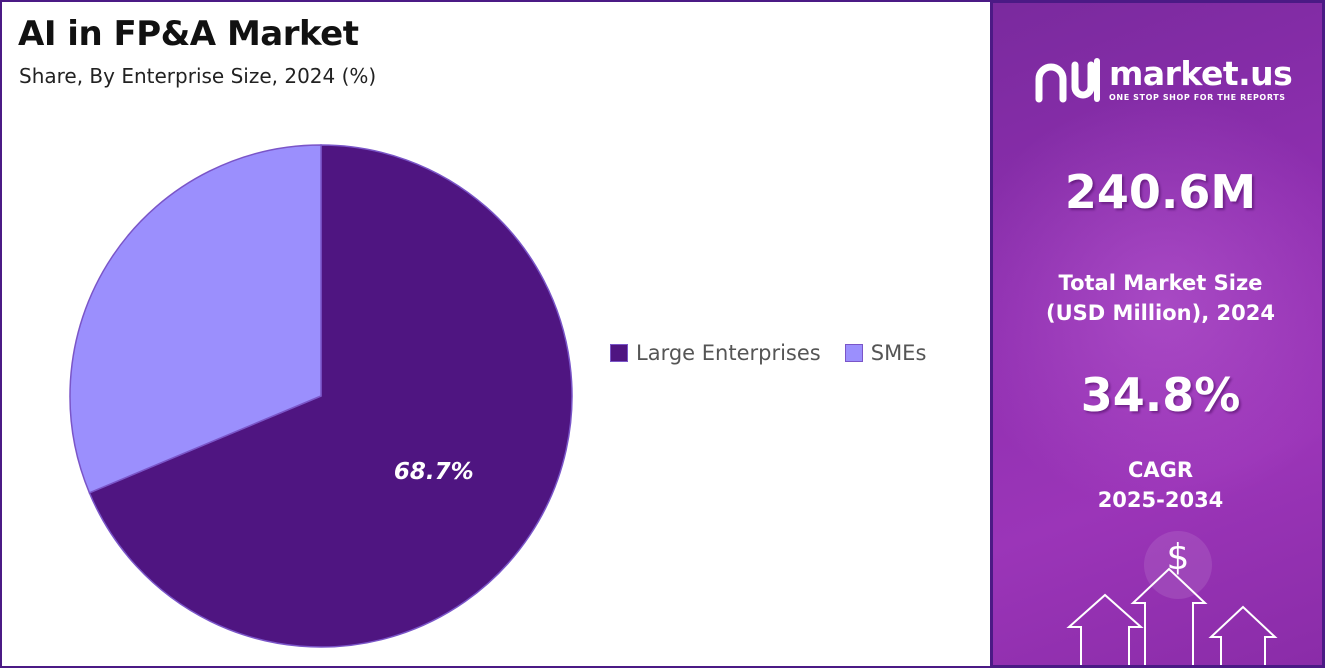 The width and height of the screenshot is (1325, 668). I want to click on cagr-value: 34.8%, so click(1160, 395).